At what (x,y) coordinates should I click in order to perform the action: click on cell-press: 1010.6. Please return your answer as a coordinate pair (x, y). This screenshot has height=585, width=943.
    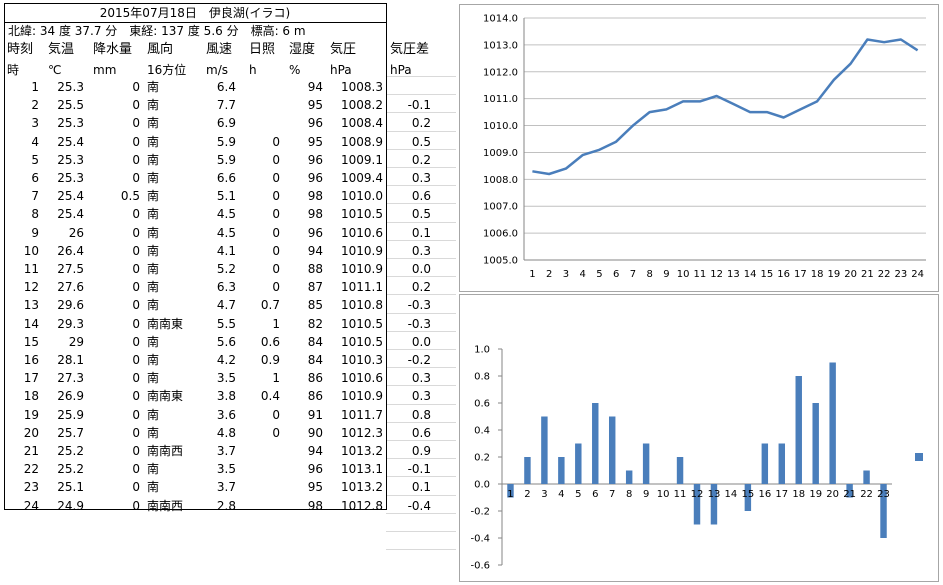
    Looking at the image, I should click on (362, 232).